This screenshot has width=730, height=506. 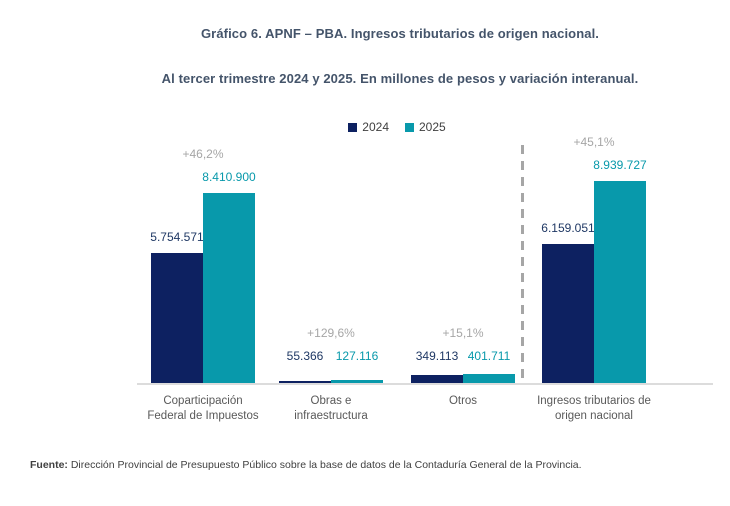 I want to click on pct-change-label-1: +129,6%, so click(x=331, y=333).